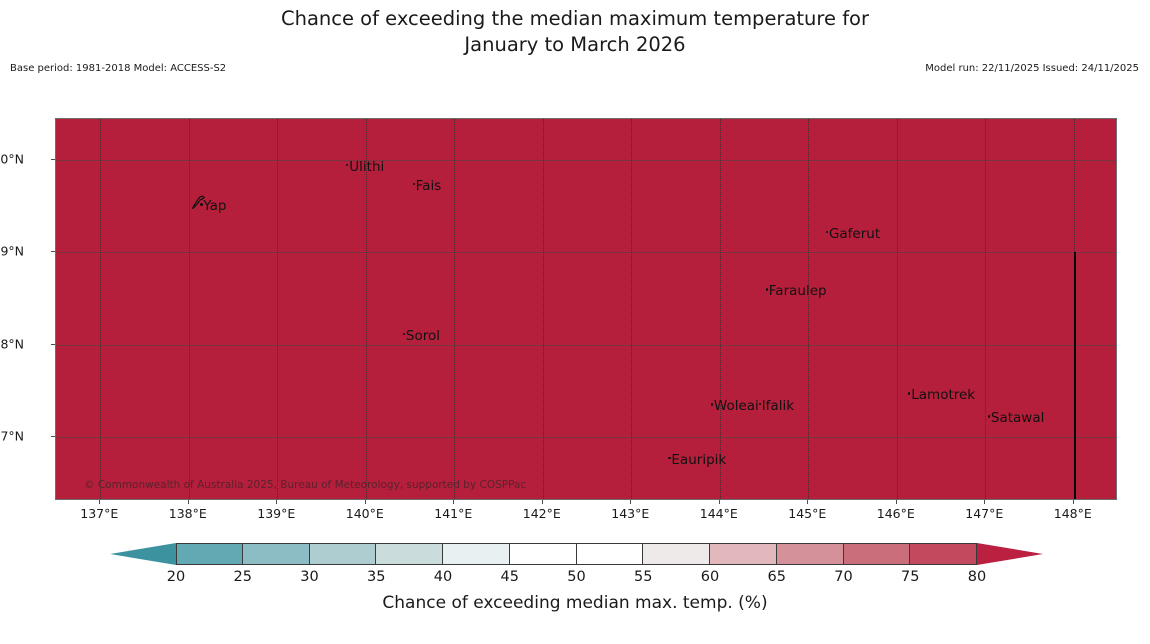 The height and width of the screenshot is (644, 1150). Describe the element at coordinates (895, 513) in the screenshot. I see `x-axis-tick-label: 146°E` at that location.